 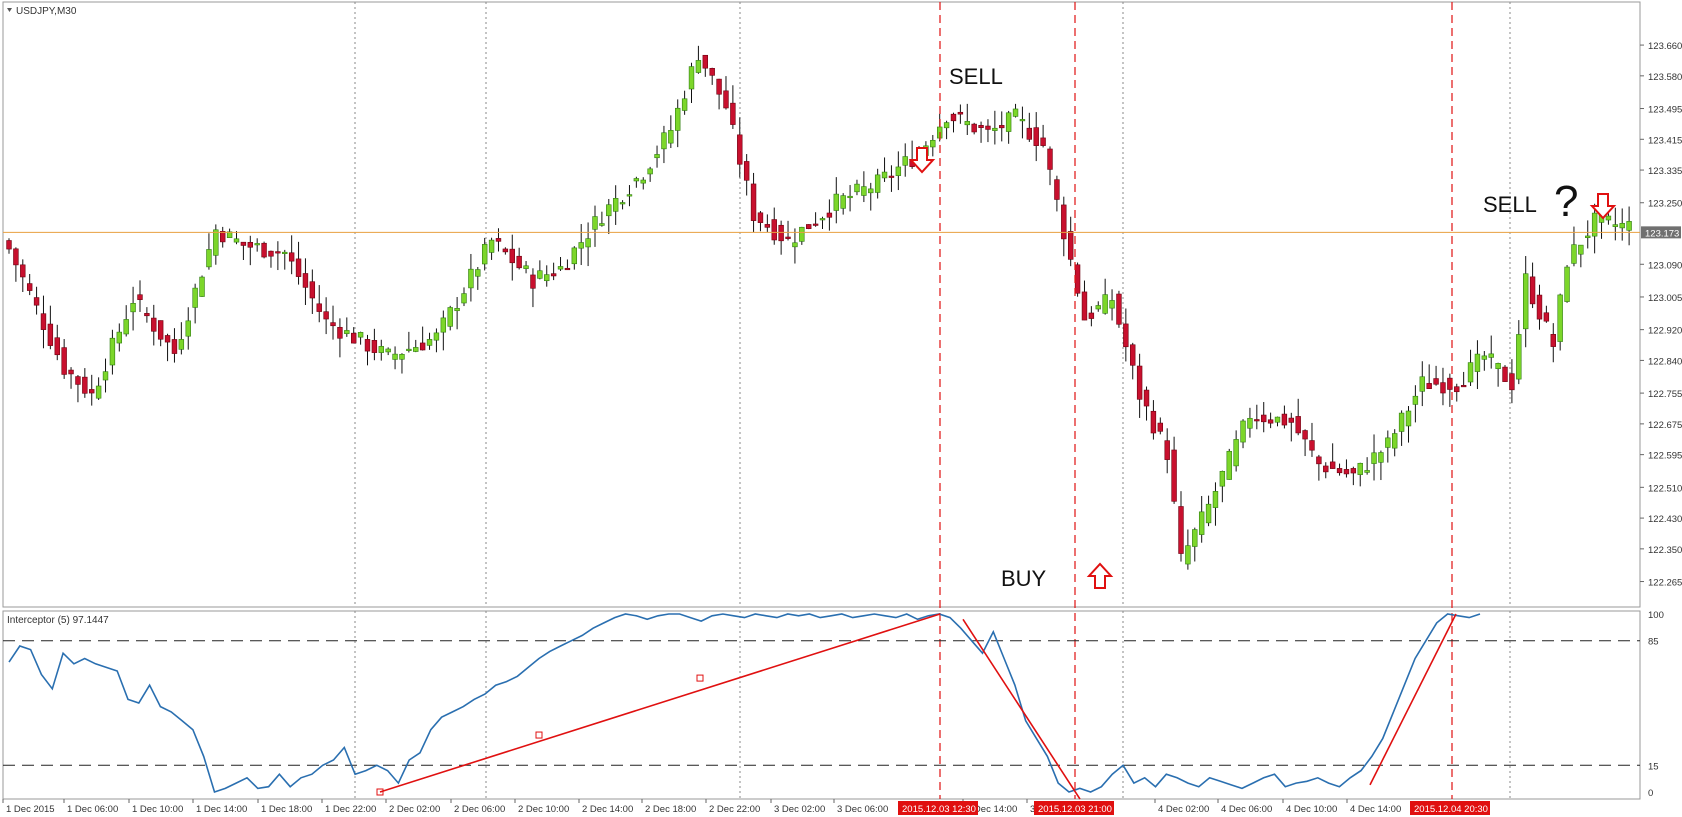 I want to click on indicator-tick-label: 85, so click(x=1653, y=642).